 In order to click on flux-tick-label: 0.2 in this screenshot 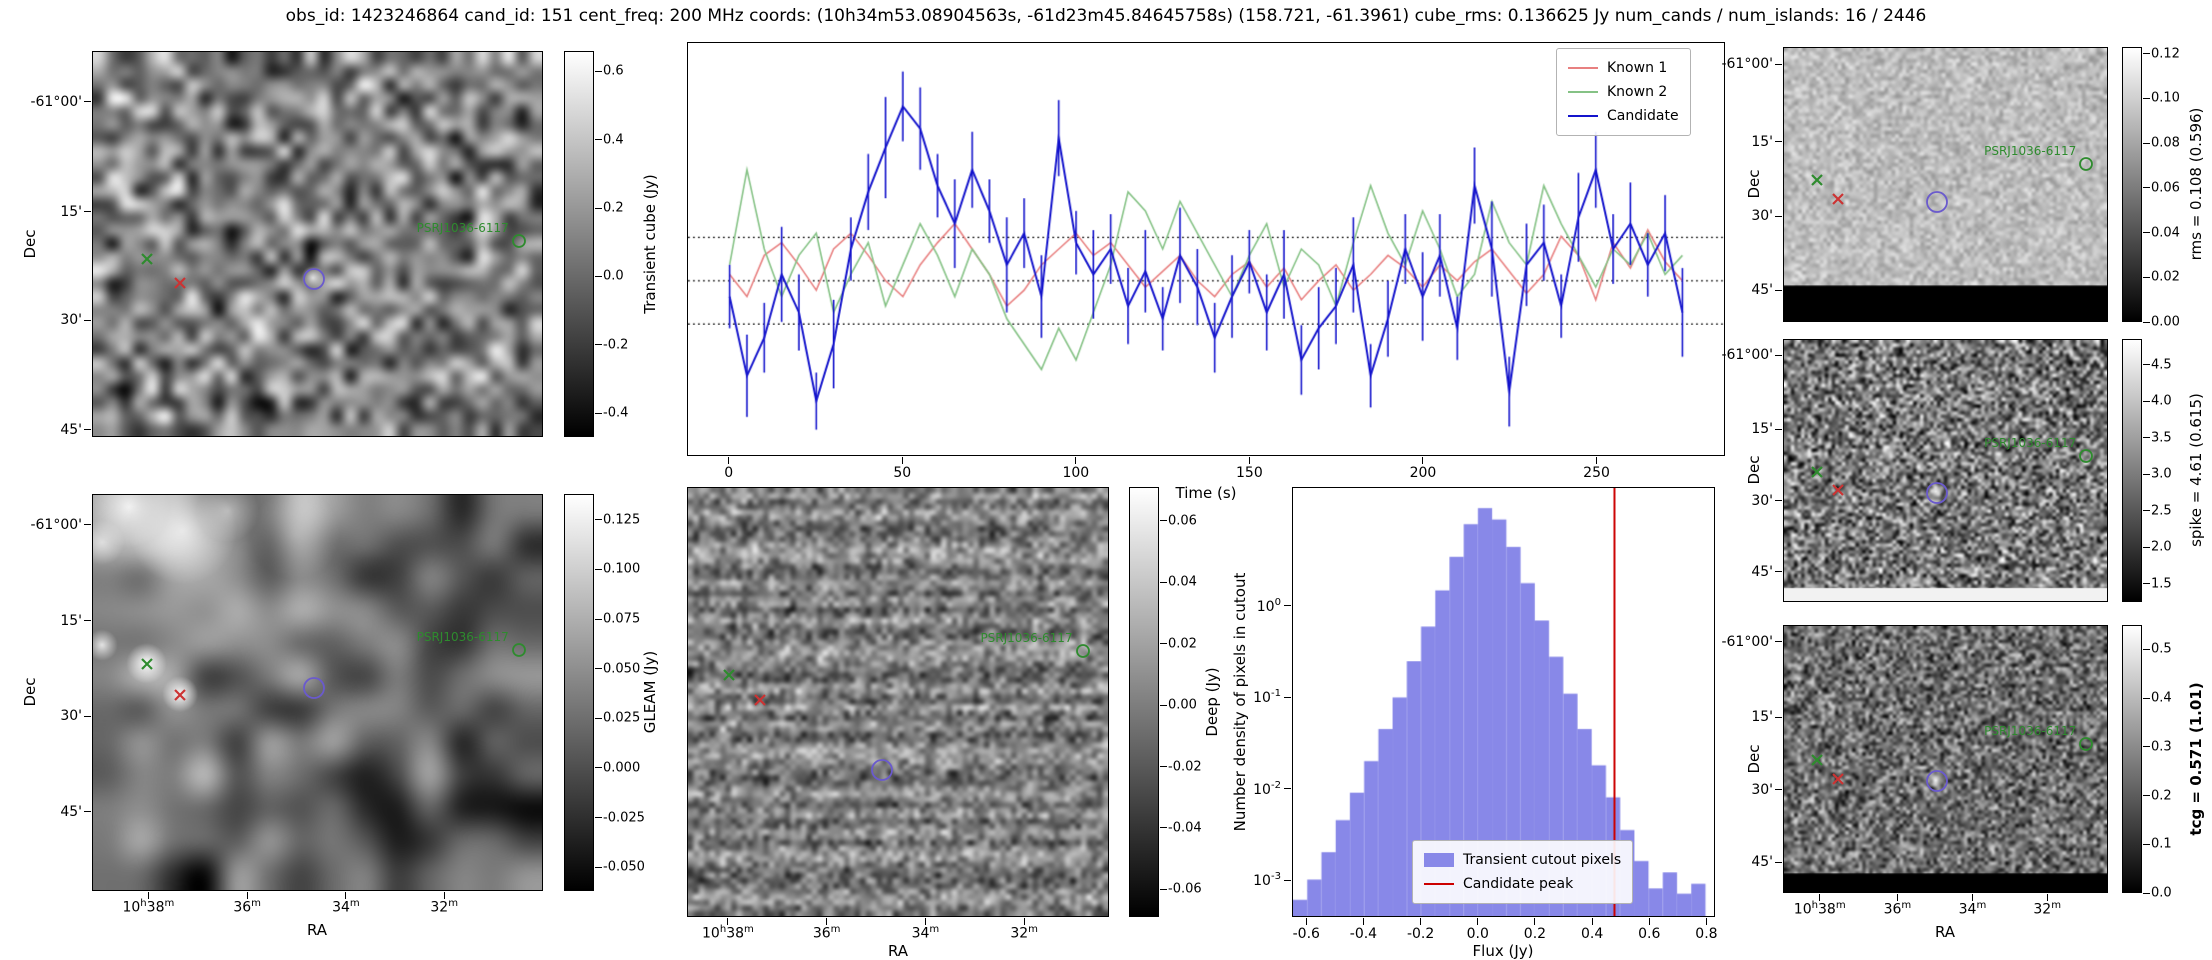, I will do `click(1535, 934)`.